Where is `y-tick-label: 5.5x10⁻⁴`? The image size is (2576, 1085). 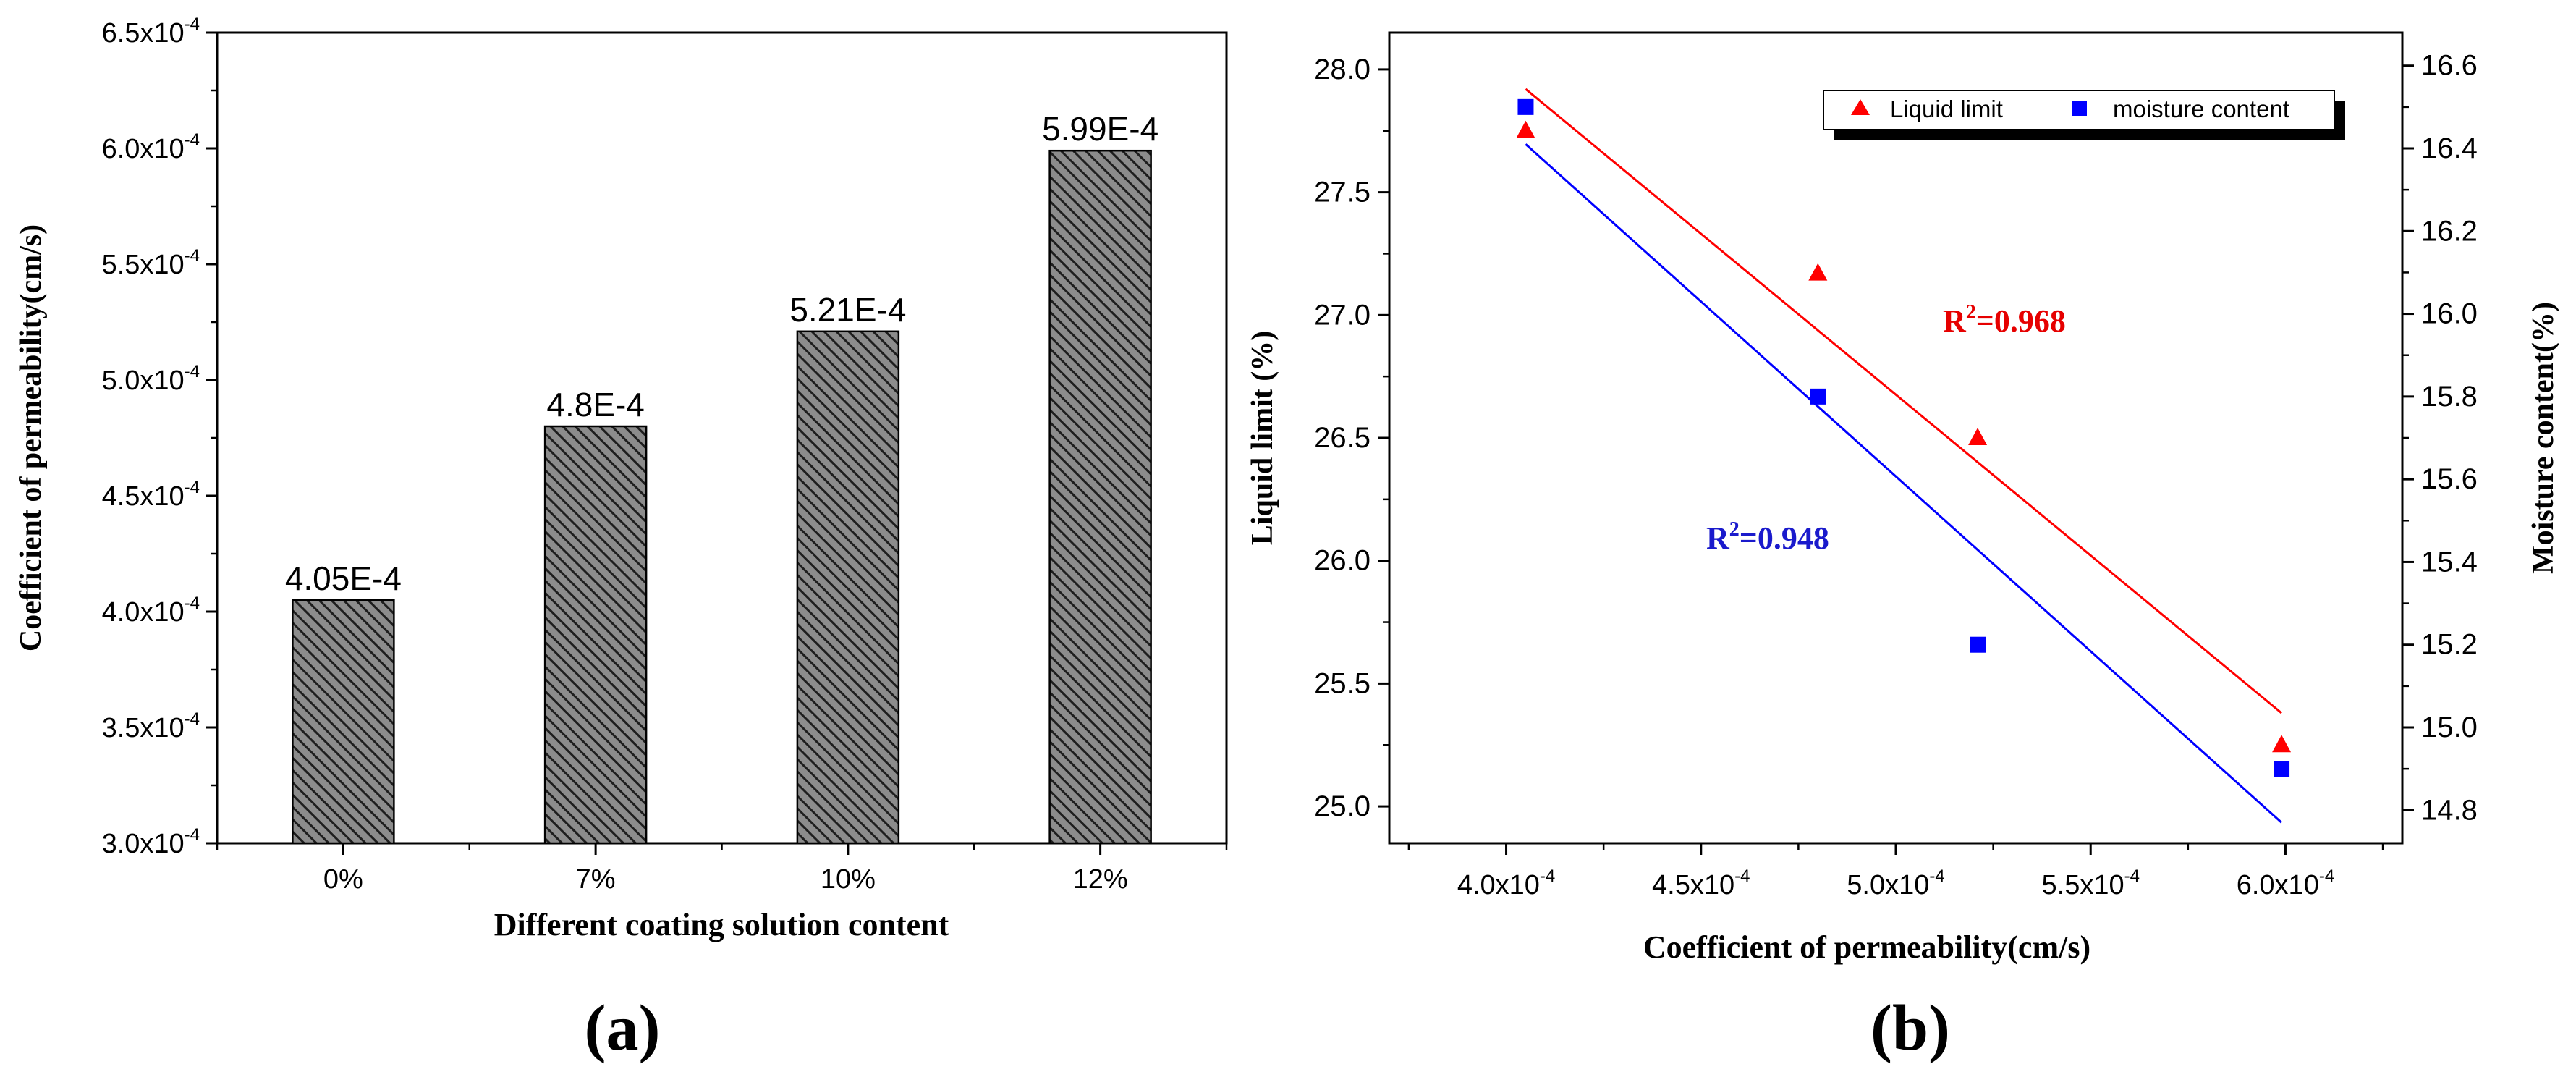 y-tick-label: 5.5x10⁻⁴ is located at coordinates (151, 263).